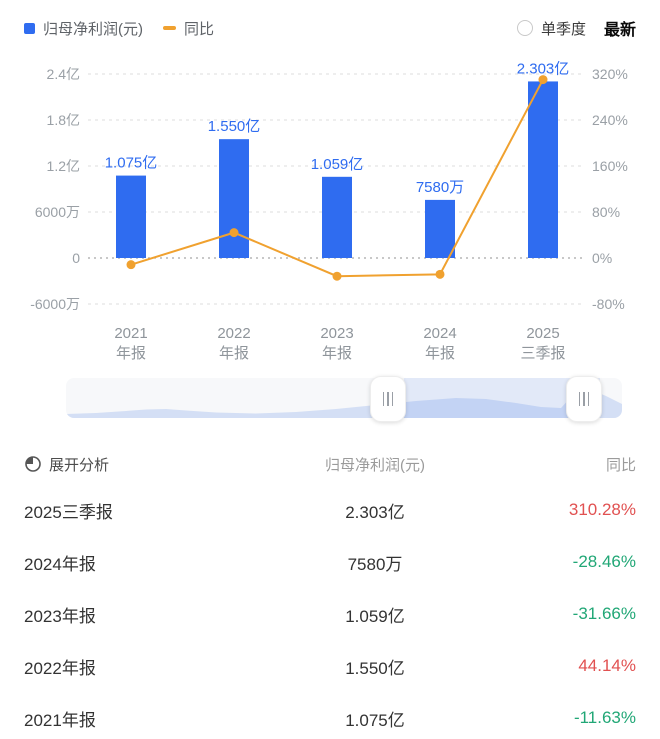 This screenshot has height=739, width=660. What do you see at coordinates (55, 189) in the screenshot?
I see `left-axis-ticks: 2.4亿 1.8亿 1.2亿 6000万 0 -6000万` at bounding box center [55, 189].